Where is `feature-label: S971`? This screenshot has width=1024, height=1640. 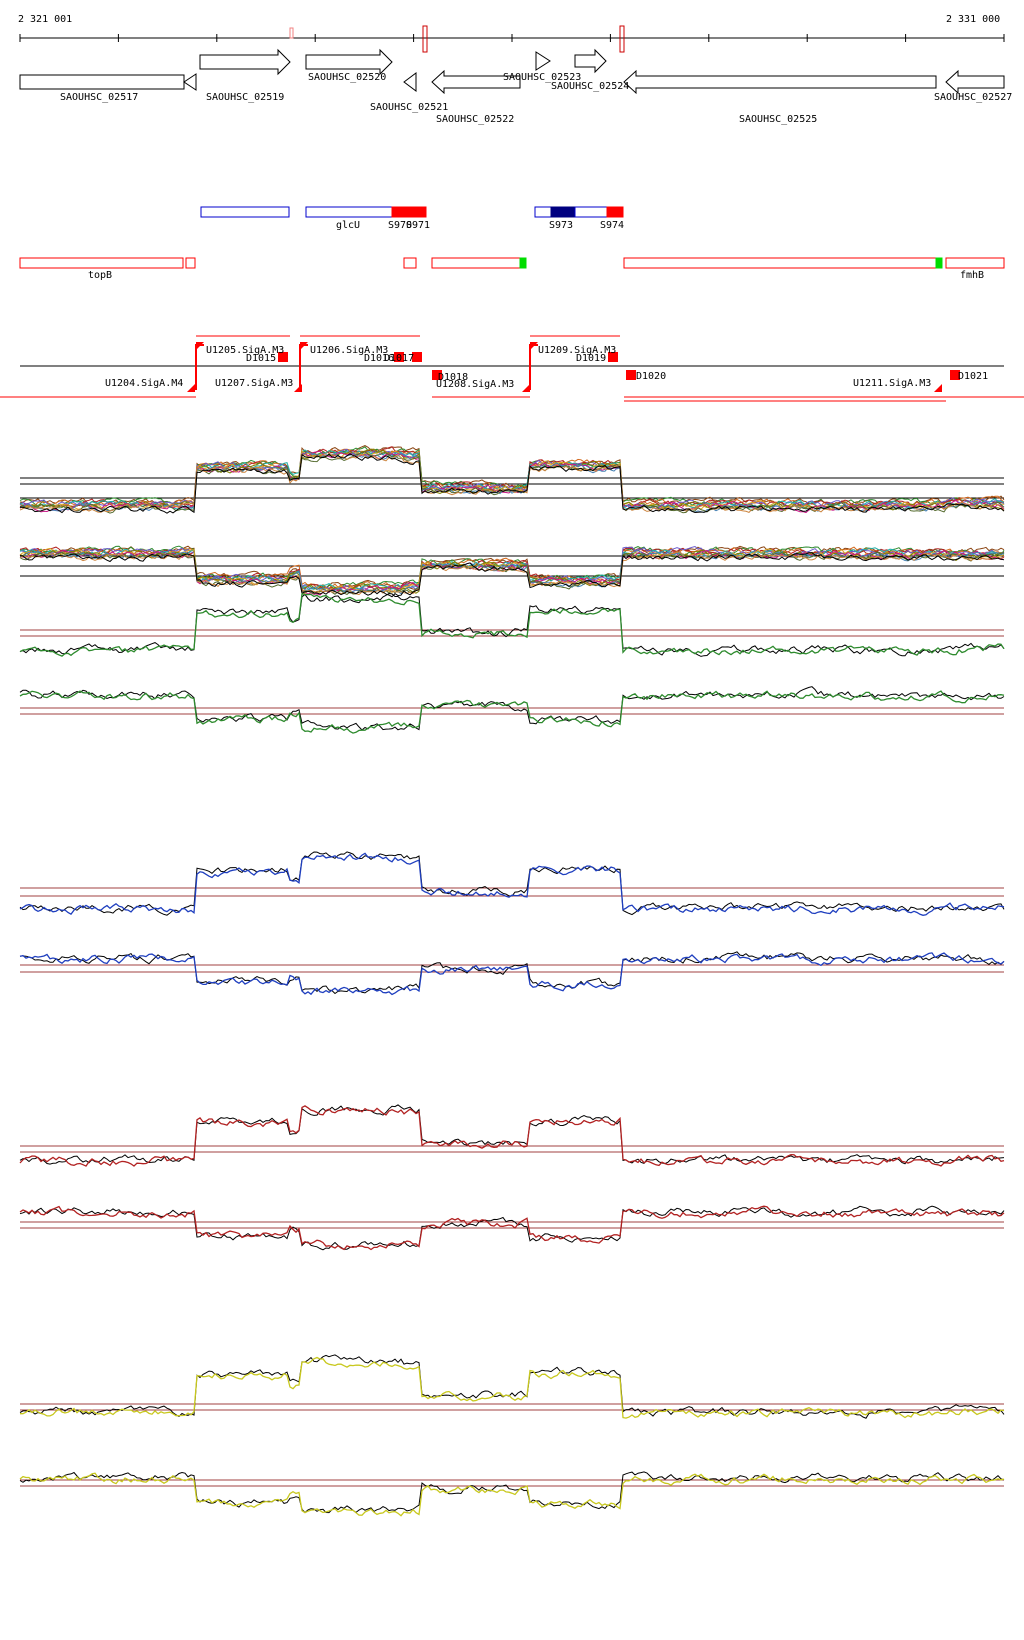 feature-label: S971 is located at coordinates (418, 225).